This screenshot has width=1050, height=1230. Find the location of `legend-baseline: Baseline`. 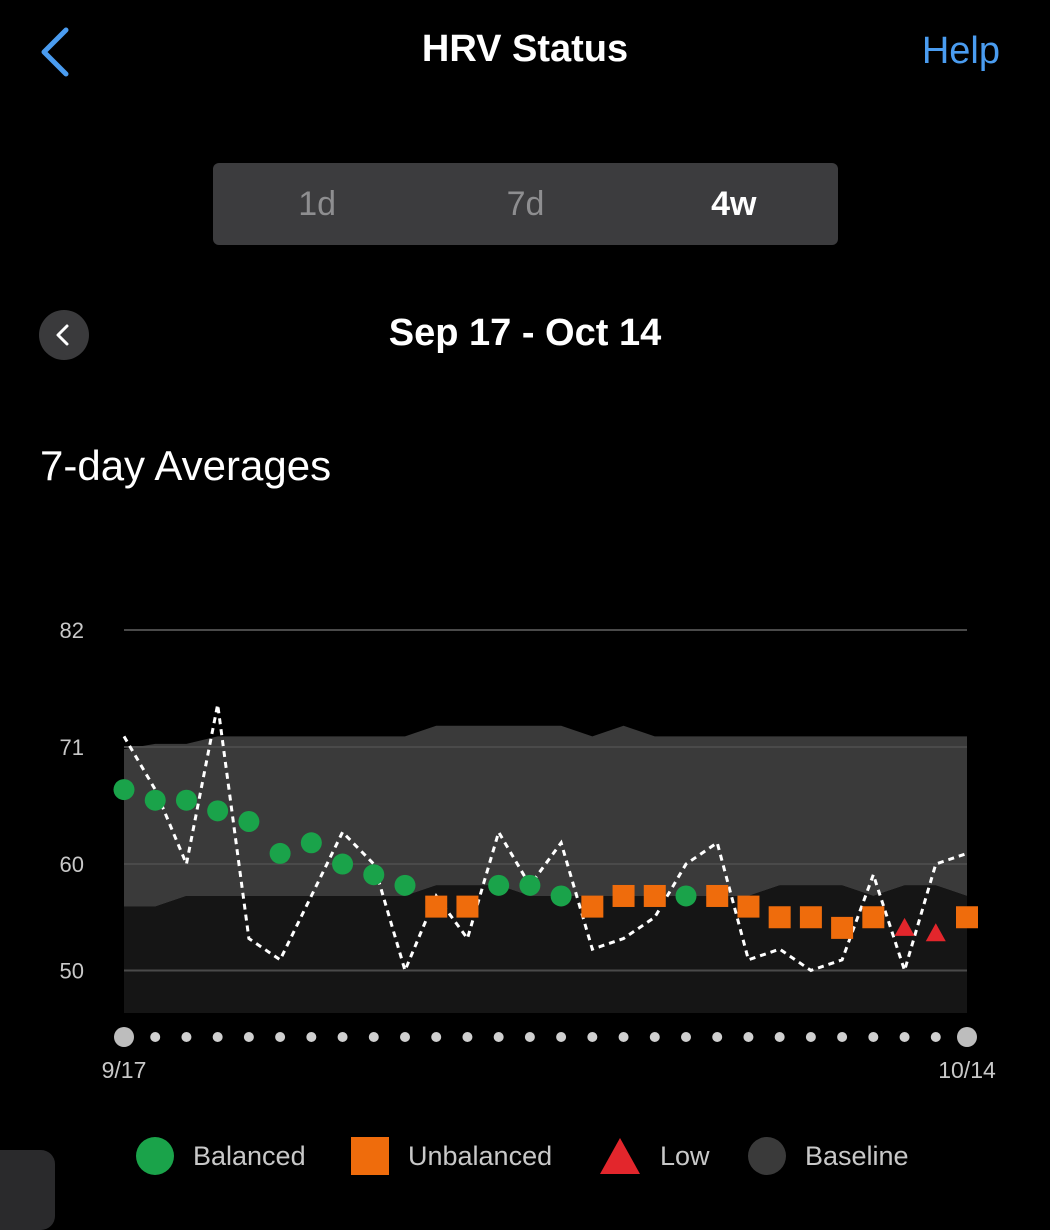

legend-baseline: Baseline is located at coordinates (828, 1156).